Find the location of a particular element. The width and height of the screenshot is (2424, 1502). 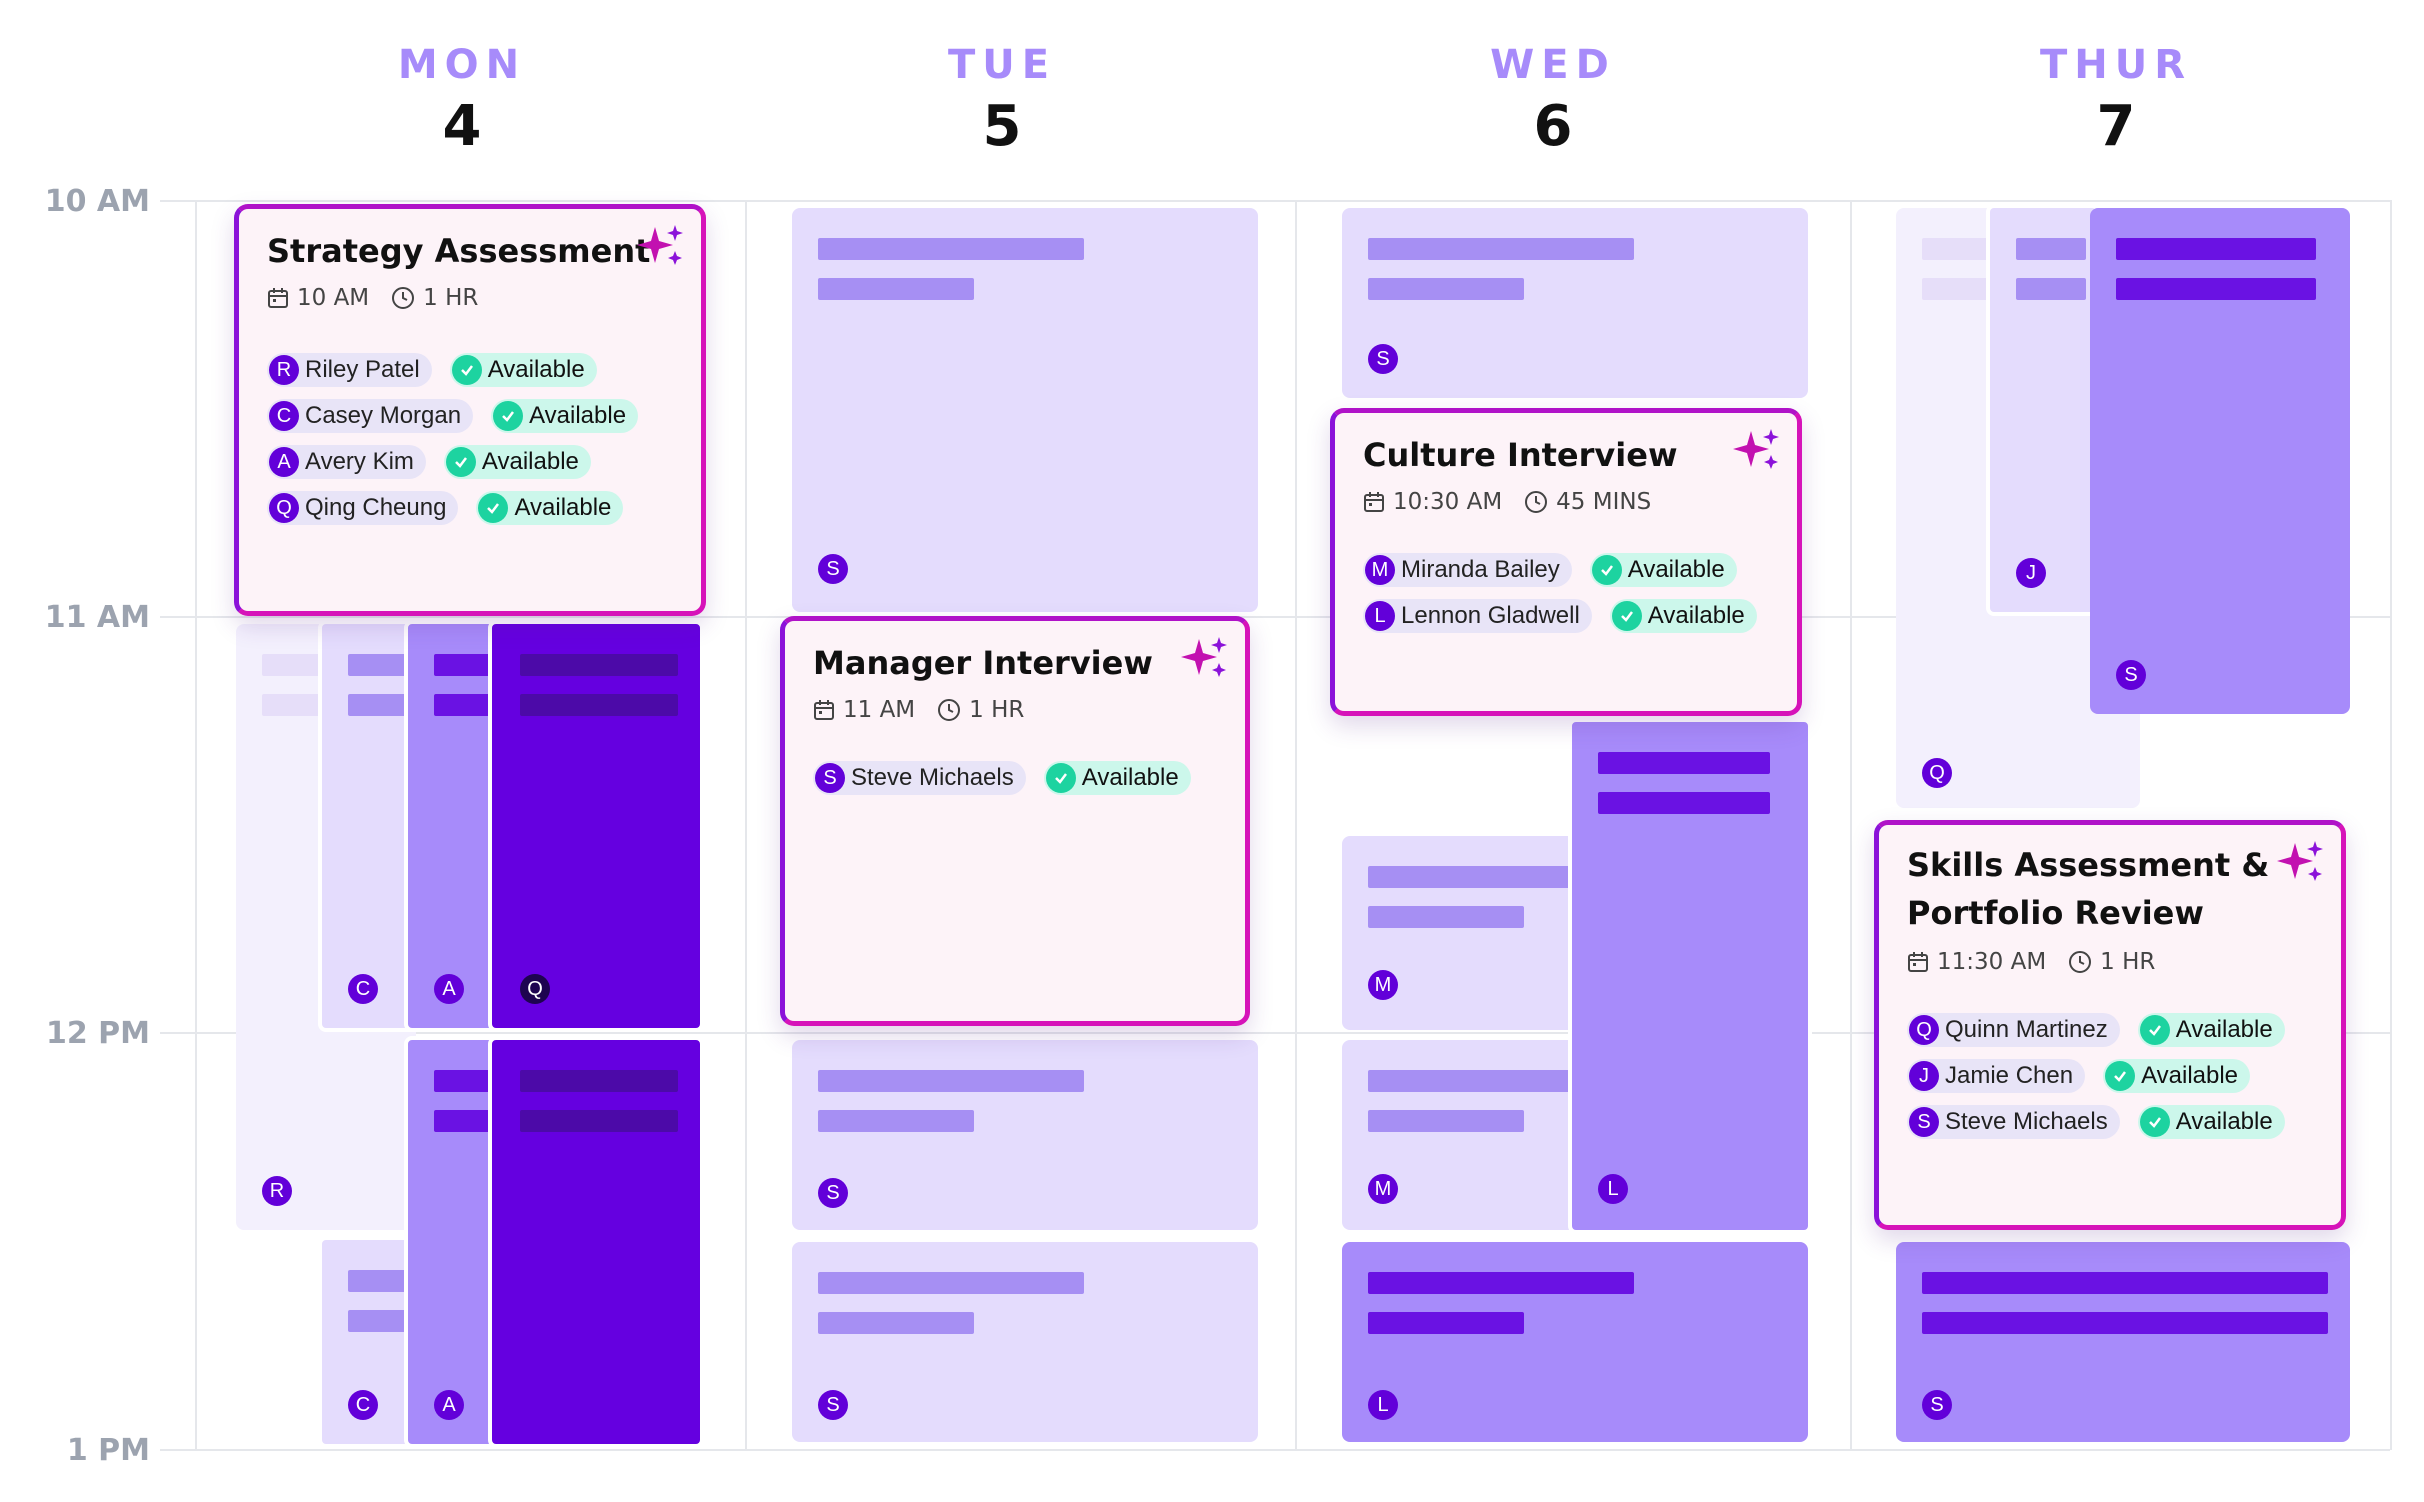

avatar: L is located at coordinates (1380, 616).